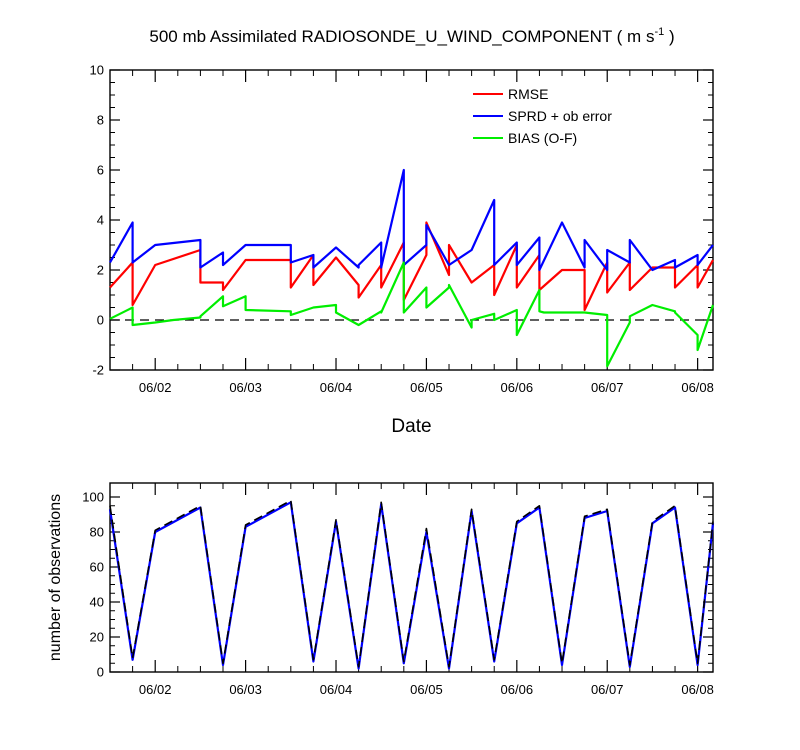 The width and height of the screenshot is (800, 750). What do you see at coordinates (411, 426) in the screenshot?
I see `x-axis-title: Date` at bounding box center [411, 426].